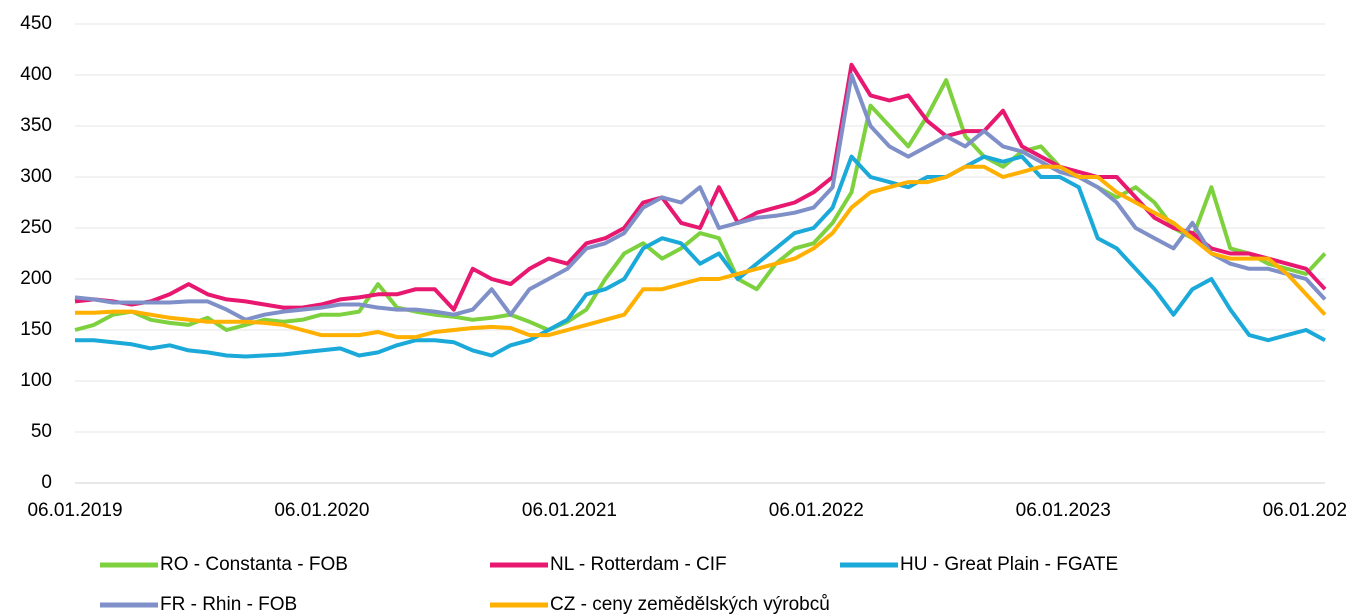  I want to click on x-tick-label: 06.01.2024, so click(1304, 510).